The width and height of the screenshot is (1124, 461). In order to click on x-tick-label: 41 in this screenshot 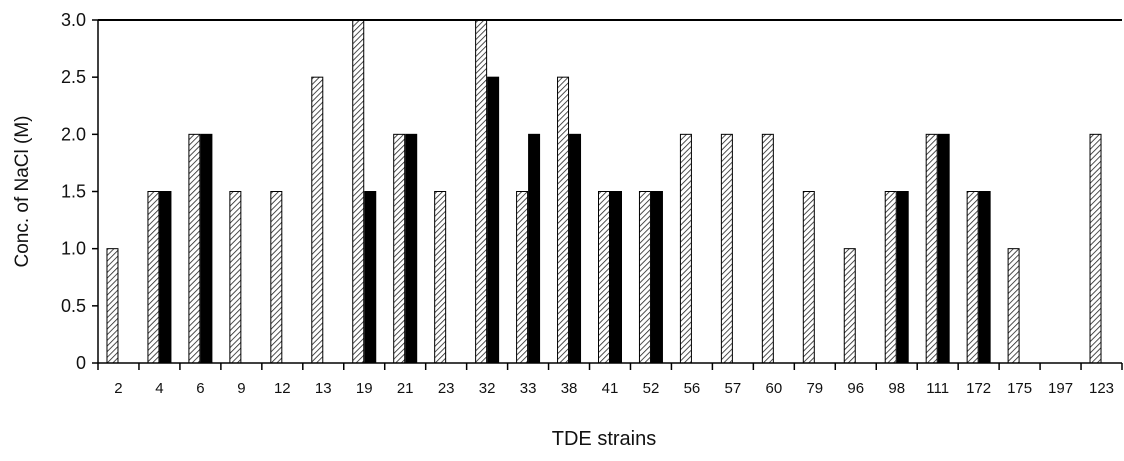, I will do `click(610, 388)`.